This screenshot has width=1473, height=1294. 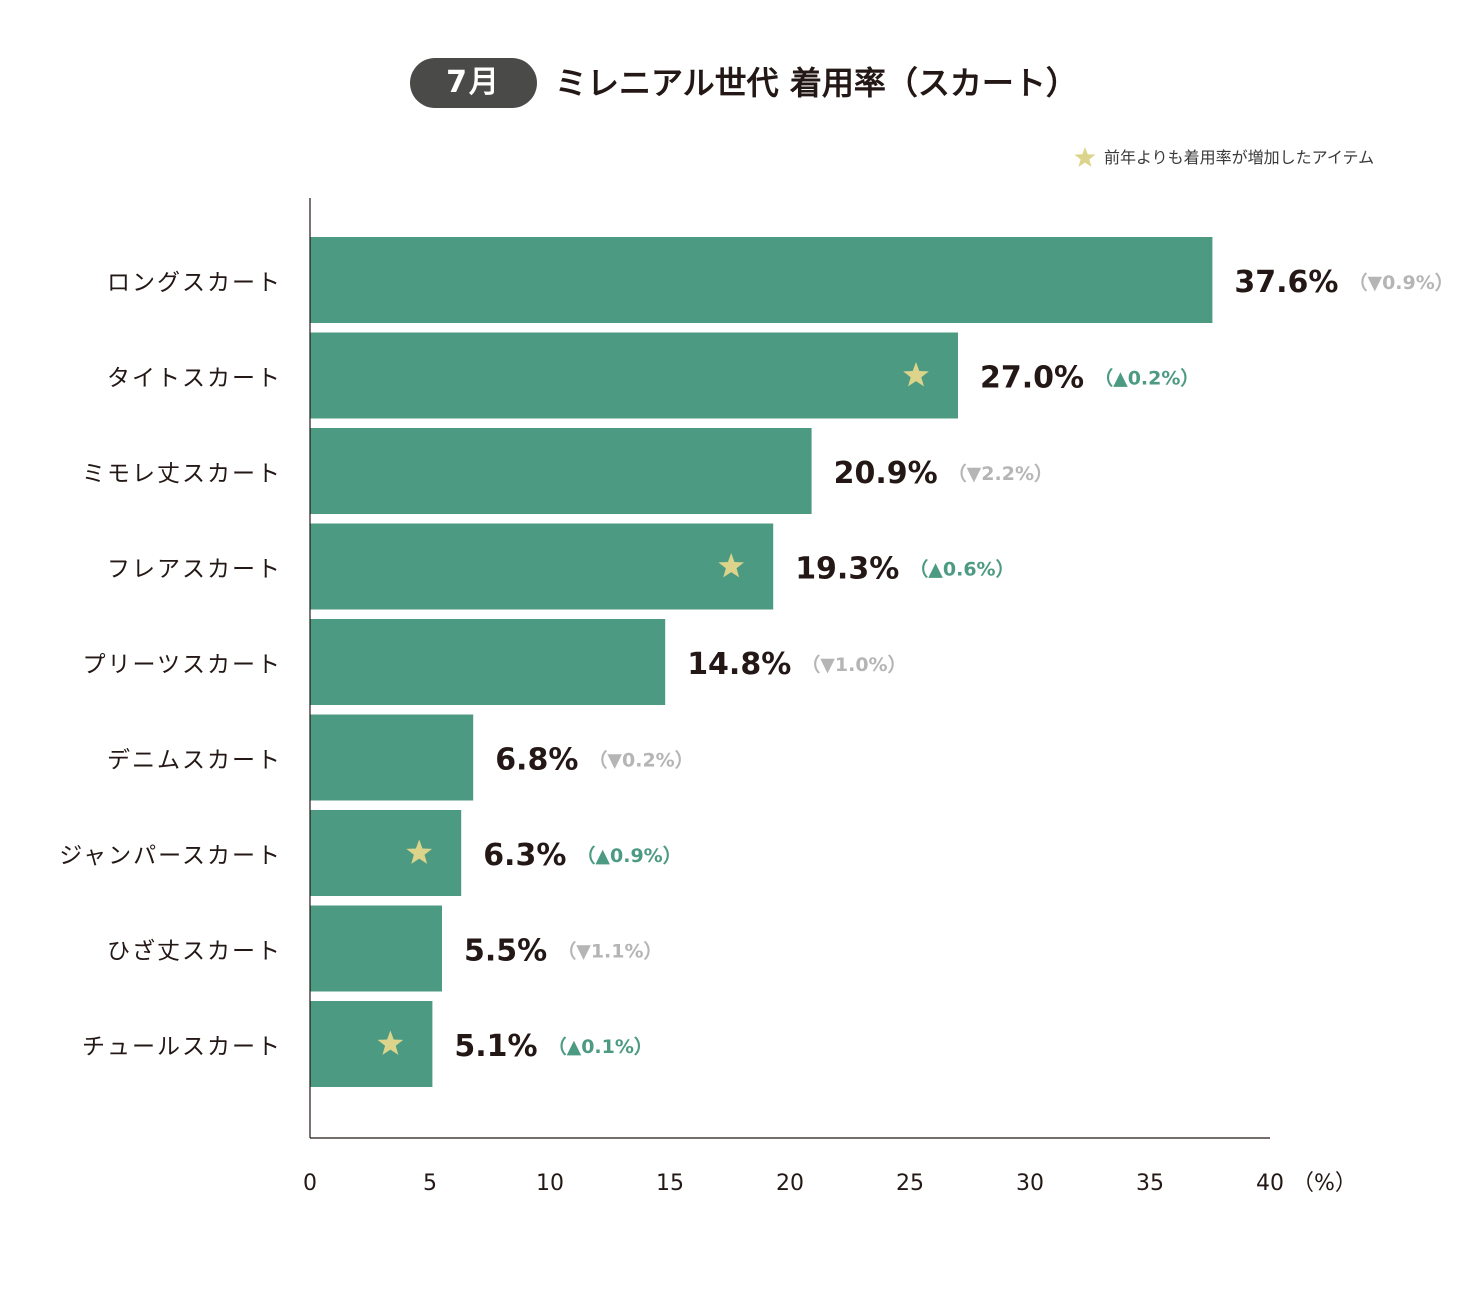 I want to click on month-badge: 7月, so click(x=473, y=83).